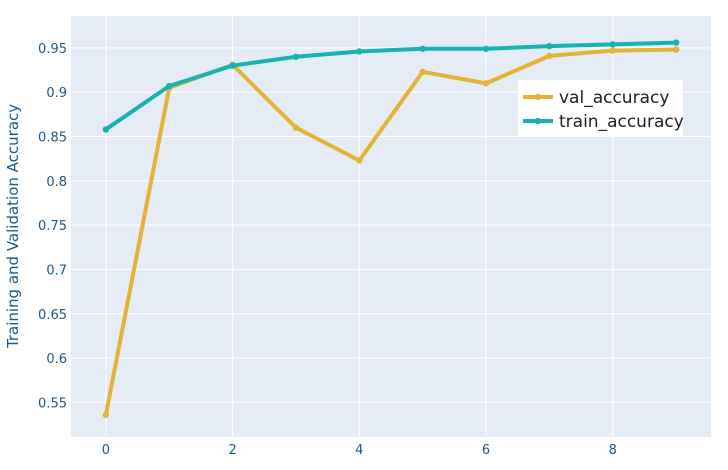 This screenshot has height=470, width=728. I want to click on legend: val_accuracy train_accuracy, so click(601, 108).